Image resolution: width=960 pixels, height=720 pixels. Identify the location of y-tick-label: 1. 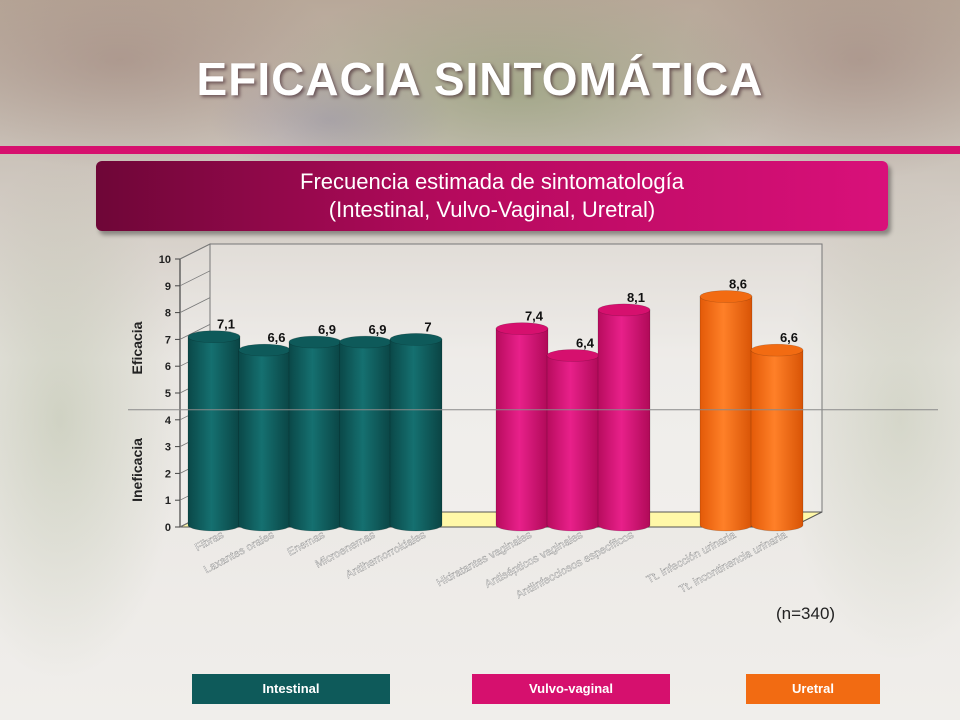
(168, 501).